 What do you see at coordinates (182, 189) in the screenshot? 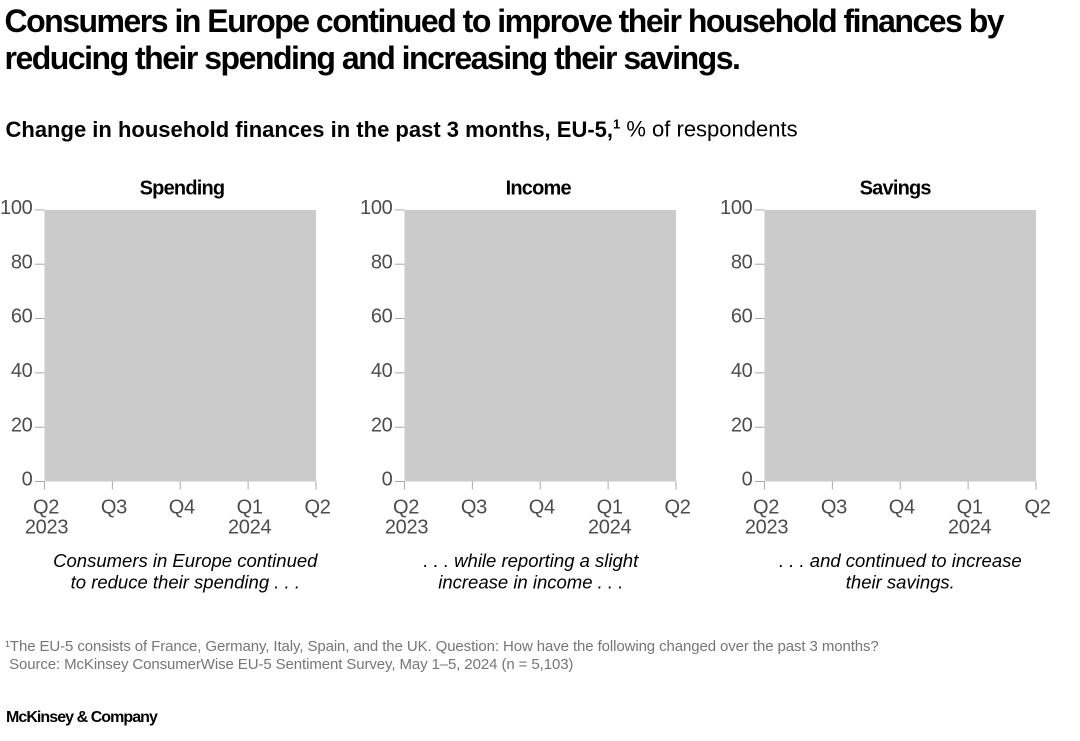
I see `svg-text: Spending` at bounding box center [182, 189].